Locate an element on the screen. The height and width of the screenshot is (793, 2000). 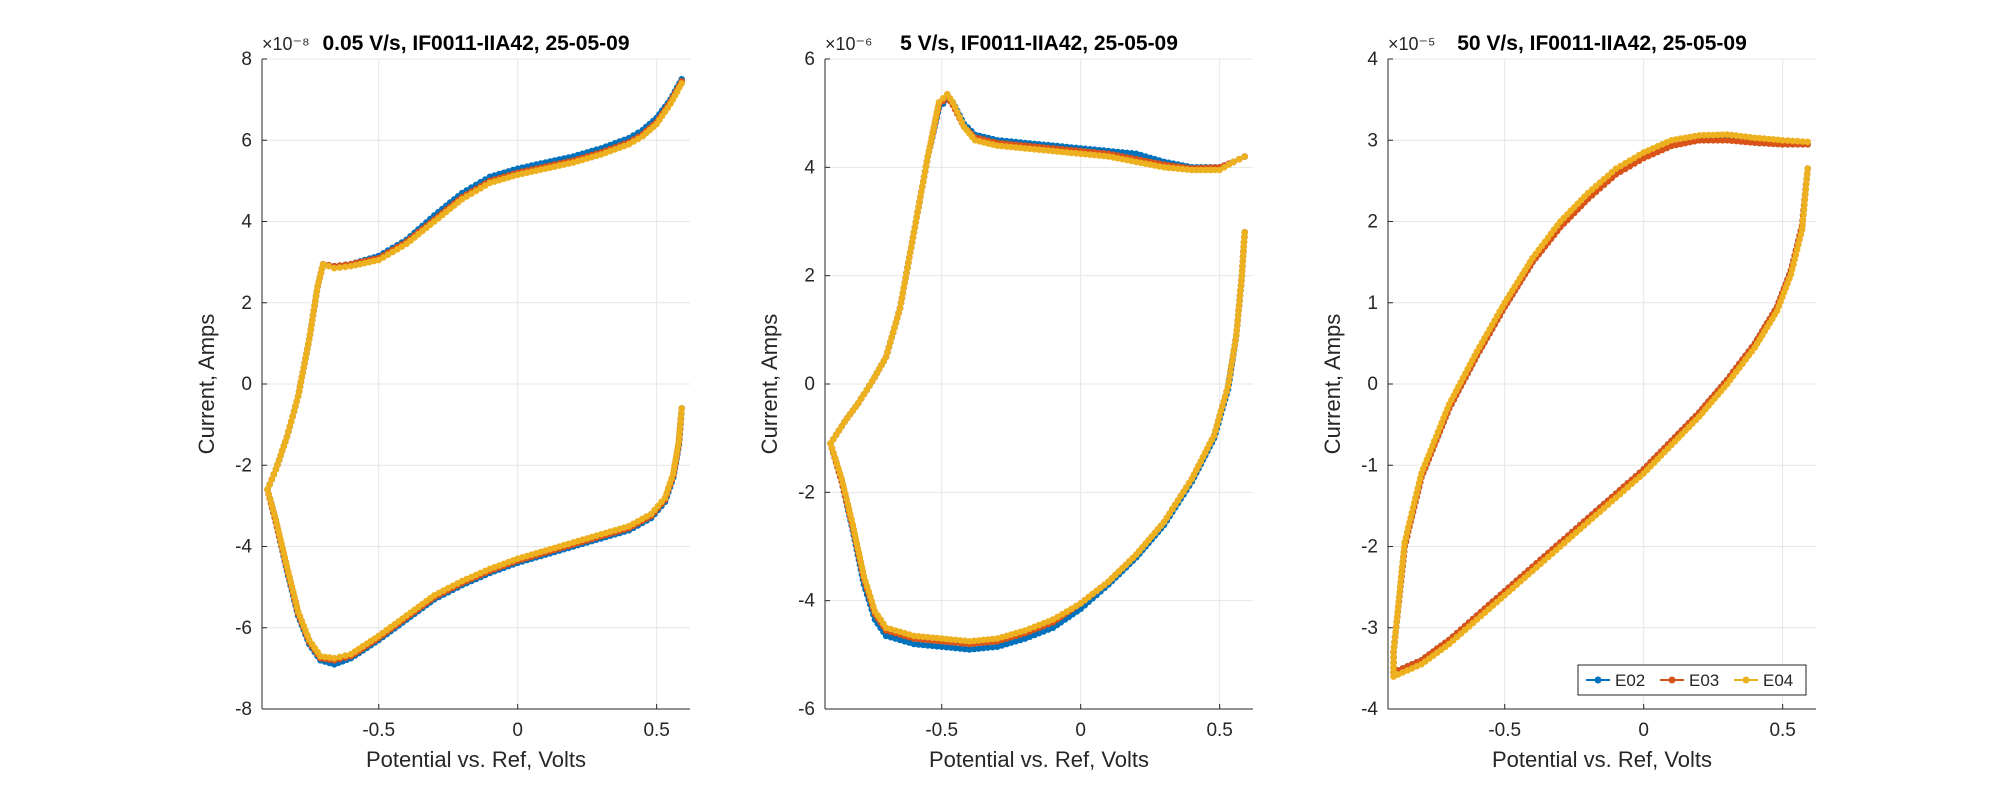
x-tick-label: 0 is located at coordinates (517, 730).